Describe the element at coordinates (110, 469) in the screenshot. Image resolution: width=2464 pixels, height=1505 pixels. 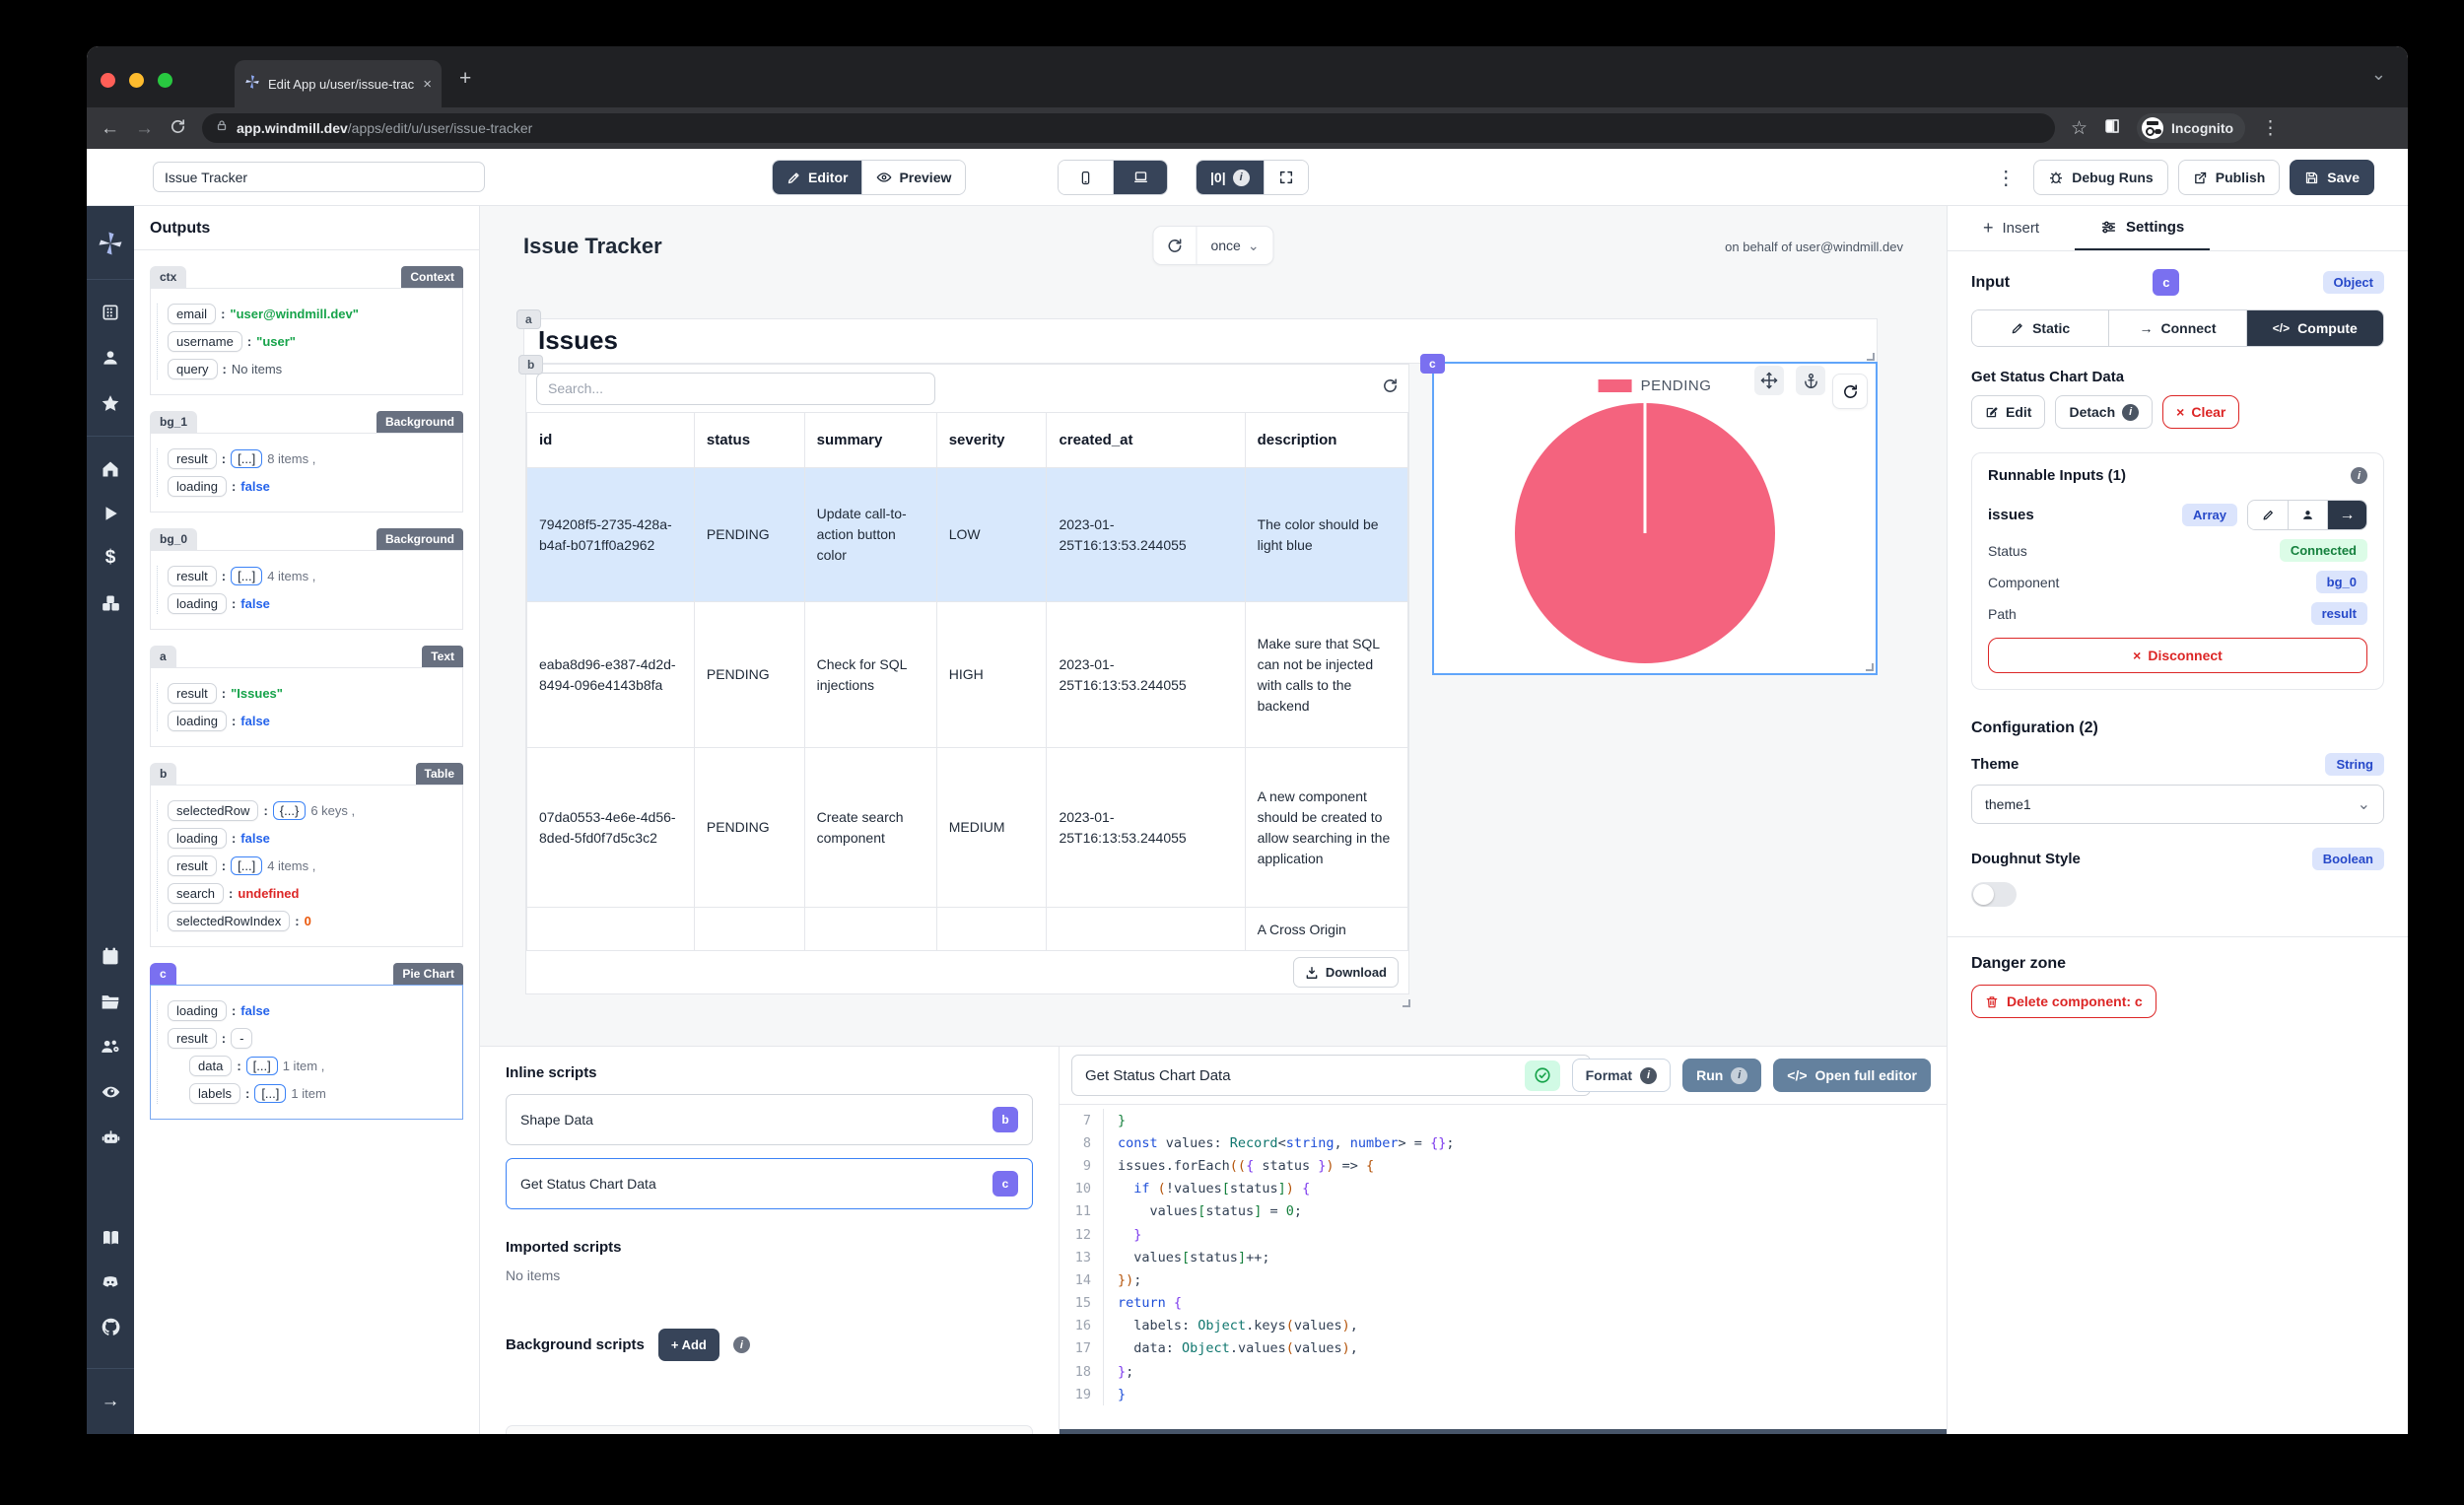
I see `home-icon` at that location.